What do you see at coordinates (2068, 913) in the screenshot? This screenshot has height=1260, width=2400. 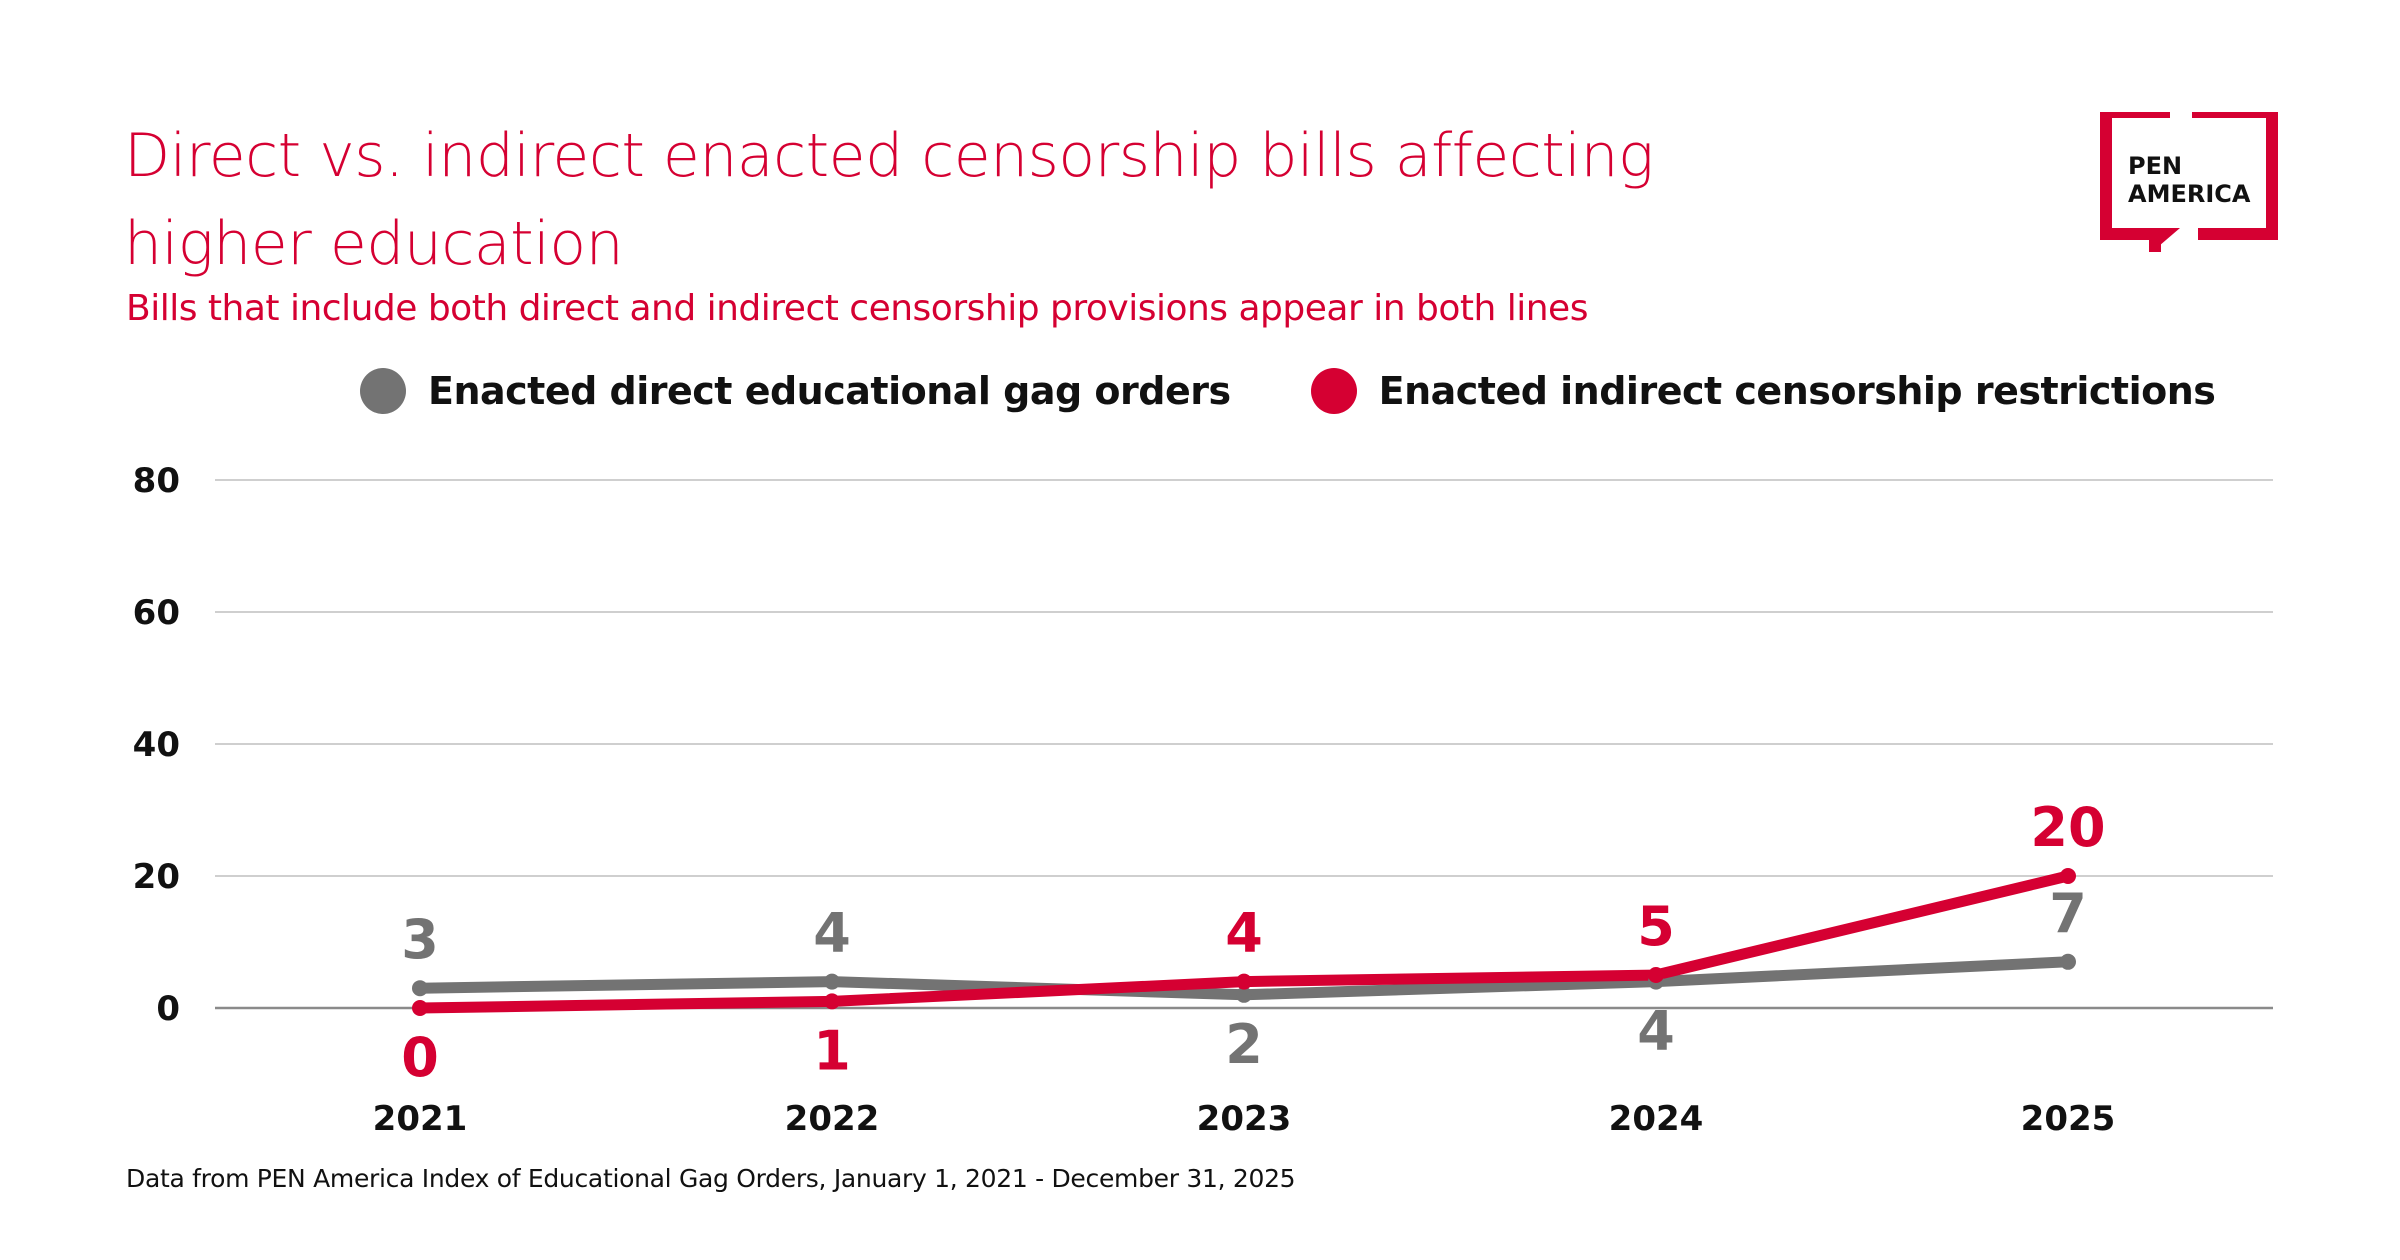 I see `data-label: 7` at bounding box center [2068, 913].